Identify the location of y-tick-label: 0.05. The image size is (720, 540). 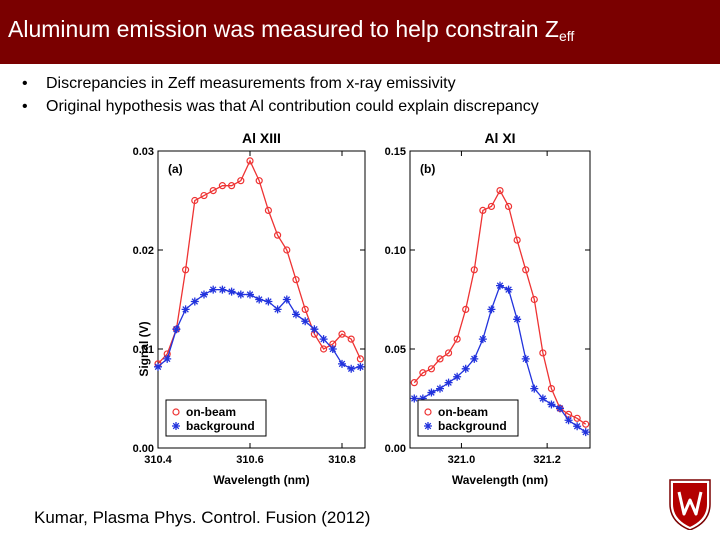
(395, 350).